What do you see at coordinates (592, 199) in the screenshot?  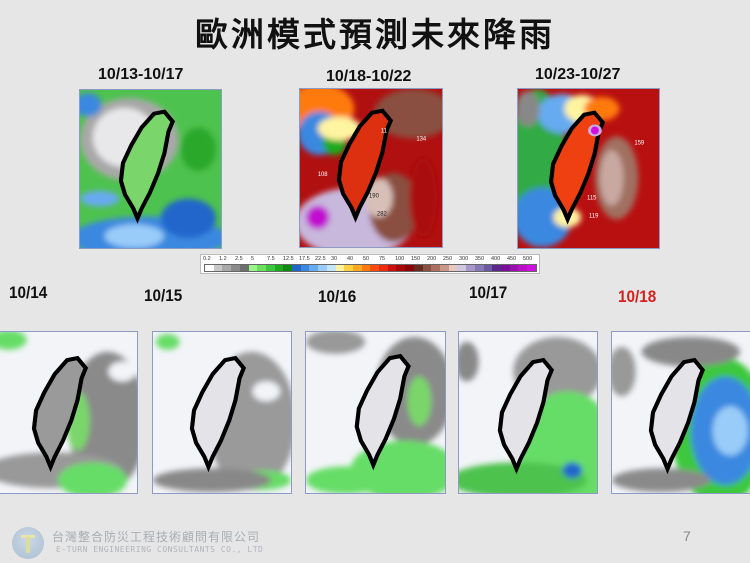 I see `svg-text: 115` at bounding box center [592, 199].